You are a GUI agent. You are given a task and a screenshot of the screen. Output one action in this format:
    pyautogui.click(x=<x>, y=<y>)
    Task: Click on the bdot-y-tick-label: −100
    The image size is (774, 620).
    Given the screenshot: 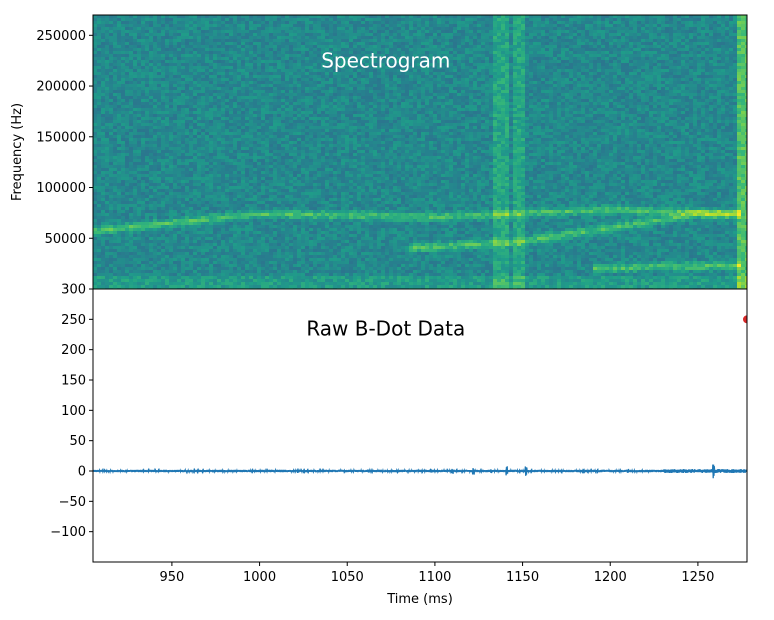 What is the action you would take?
    pyautogui.click(x=68, y=532)
    